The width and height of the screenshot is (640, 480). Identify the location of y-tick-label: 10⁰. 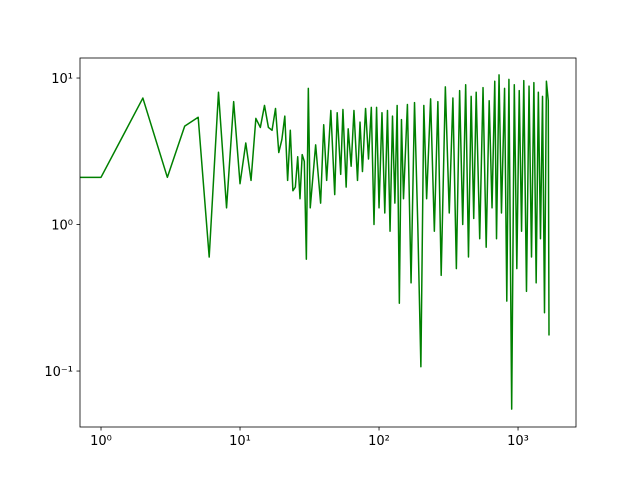
(62, 226).